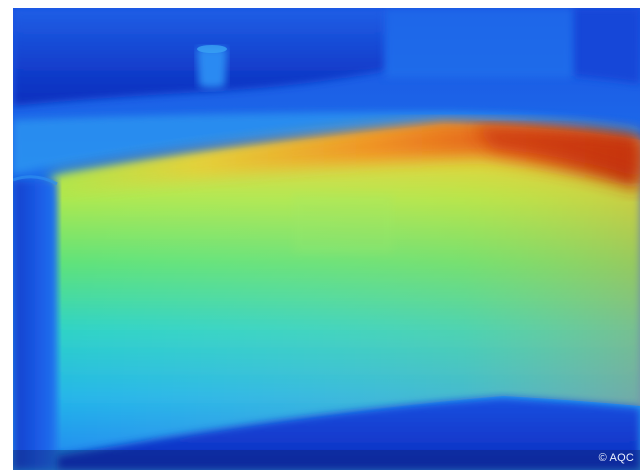 This screenshot has width=644, height=475. Describe the element at coordinates (616, 458) in the screenshot. I see `copyright-label: © AQC` at that location.